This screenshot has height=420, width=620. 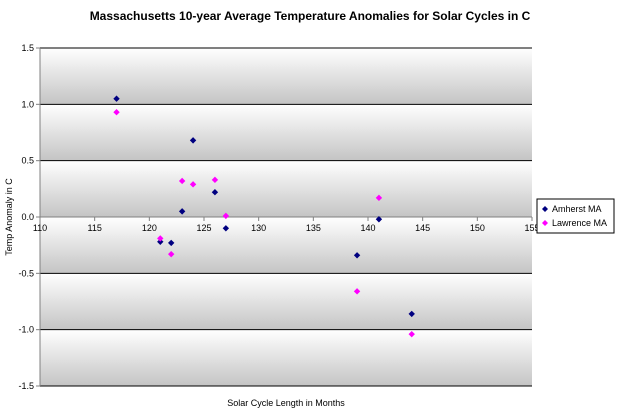 I want to click on y-tick-label: -1.5, so click(x=26, y=386).